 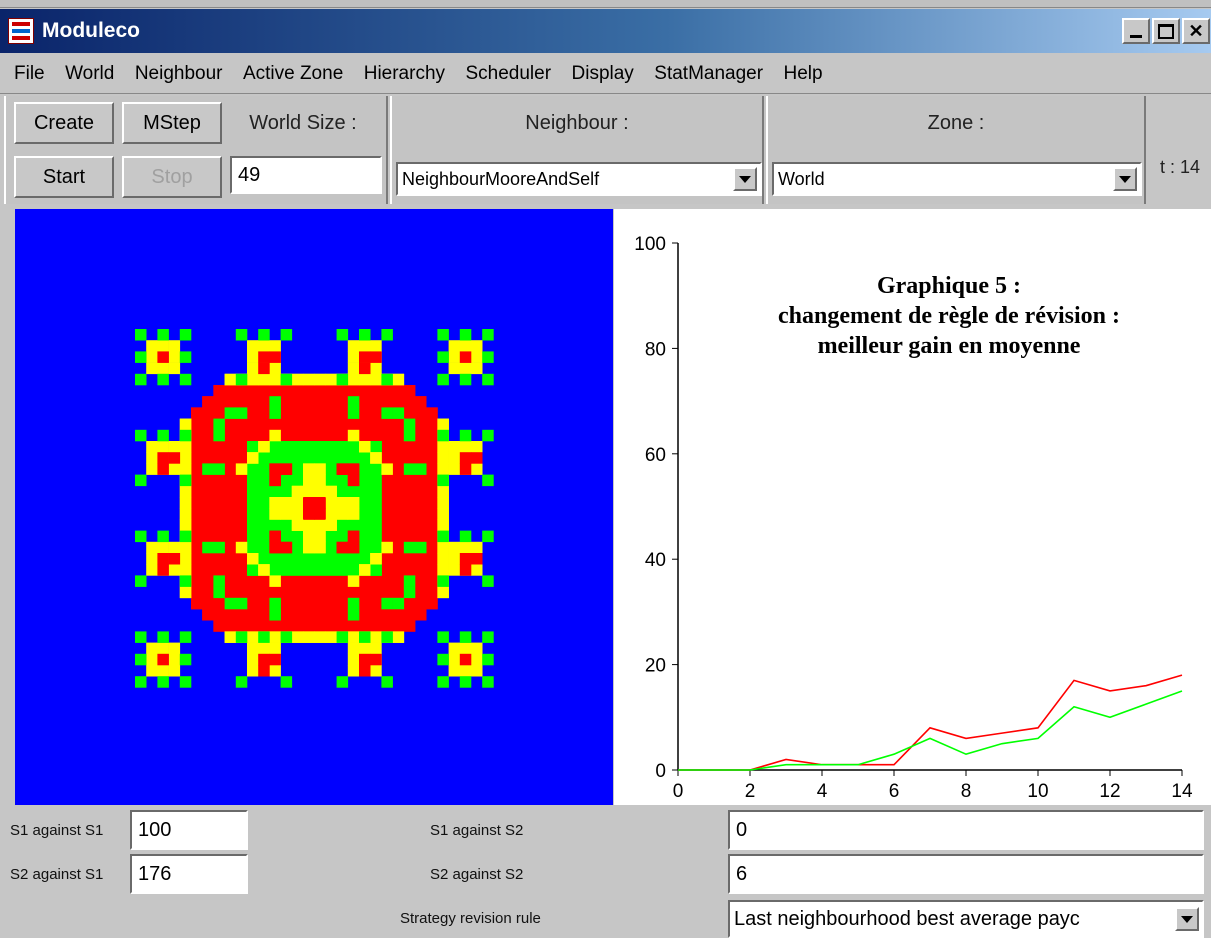 I want to click on close-button: ✕, so click(x=1196, y=31).